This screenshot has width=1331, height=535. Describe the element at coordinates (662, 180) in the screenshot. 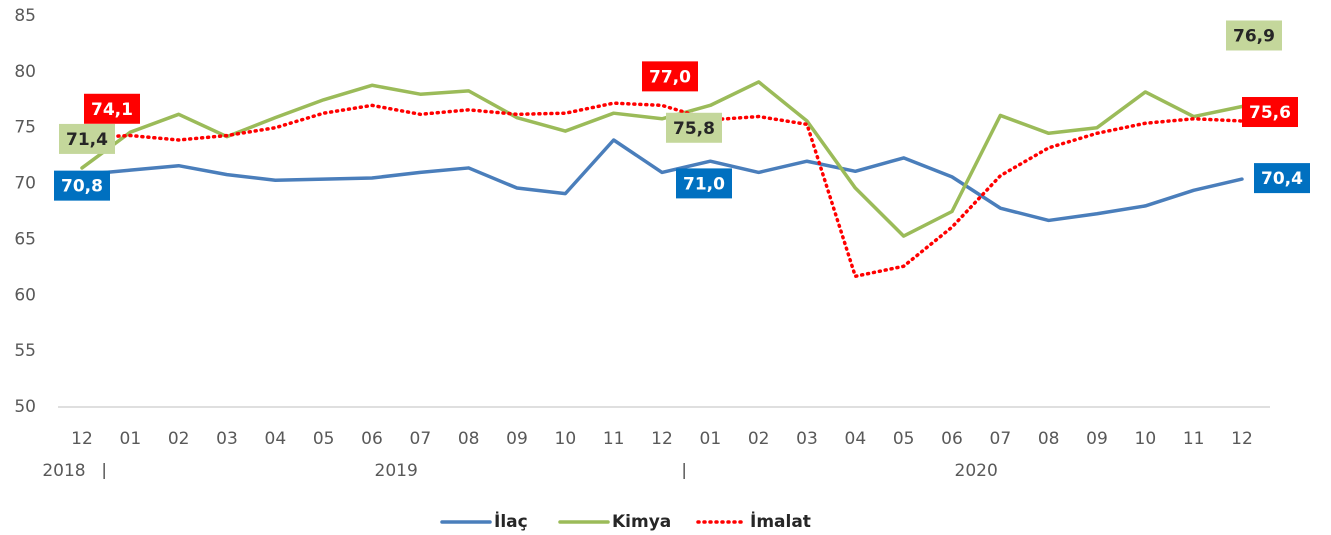

I see `series-line` at that location.